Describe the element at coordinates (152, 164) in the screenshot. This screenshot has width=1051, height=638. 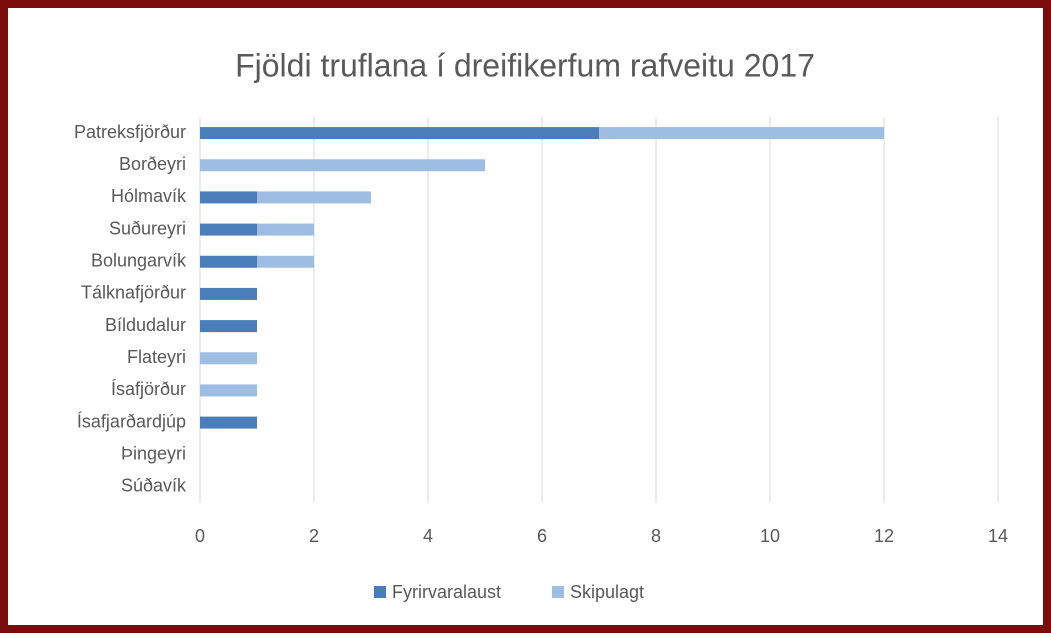
I see `y-tick-label: Borðeyri` at that location.